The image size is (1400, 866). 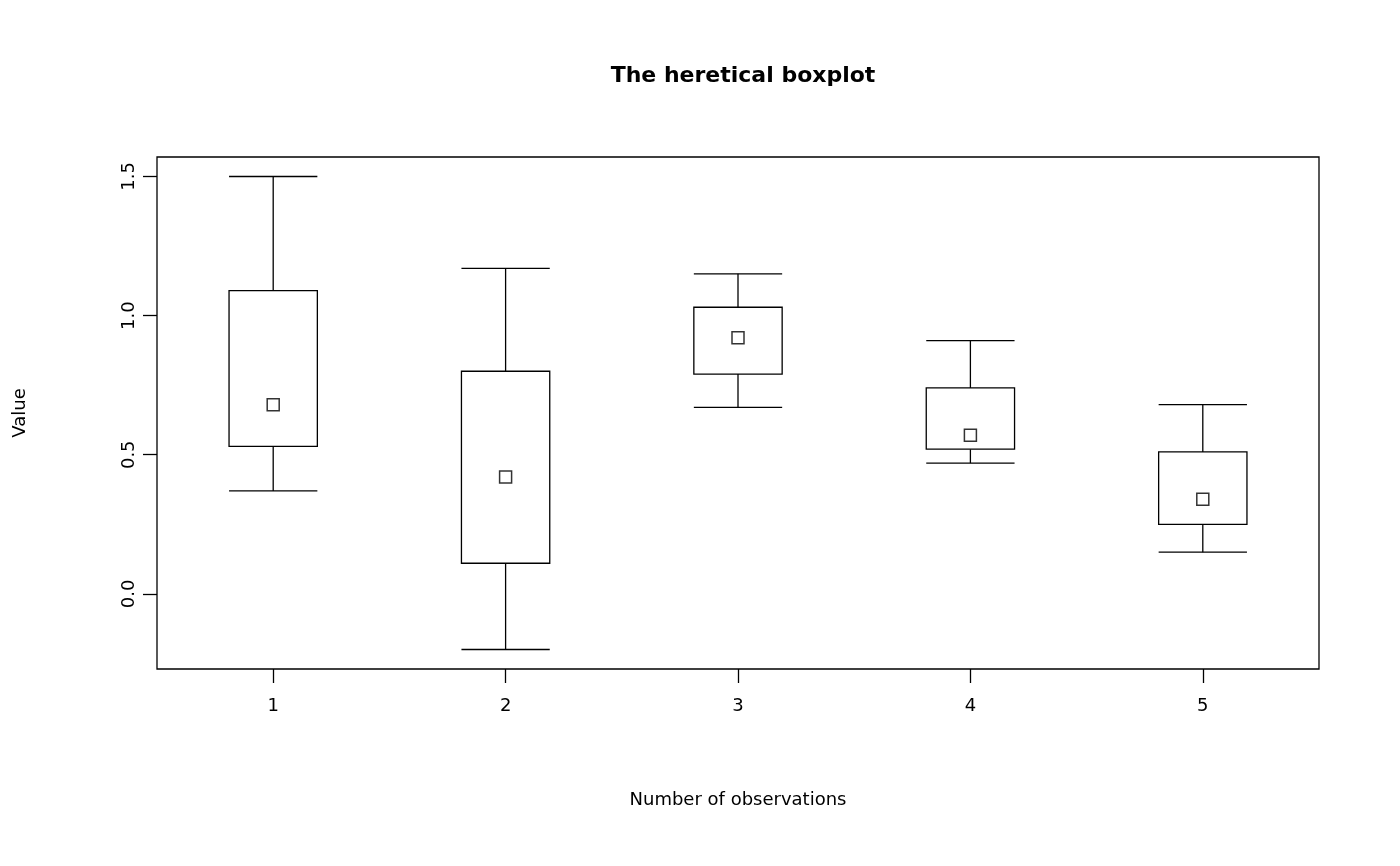 What do you see at coordinates (505, 704) in the screenshot?
I see `x-tick-label: 2` at bounding box center [505, 704].